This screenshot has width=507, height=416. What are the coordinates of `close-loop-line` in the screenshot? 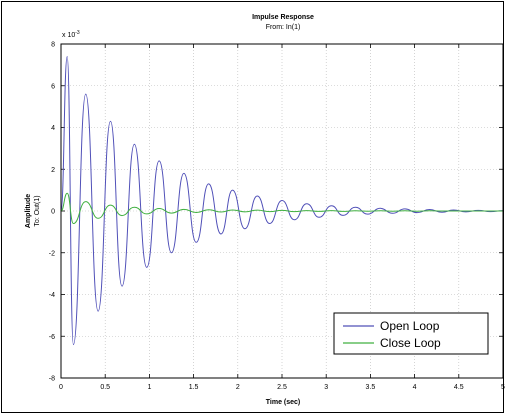 It's located at (281, 208).